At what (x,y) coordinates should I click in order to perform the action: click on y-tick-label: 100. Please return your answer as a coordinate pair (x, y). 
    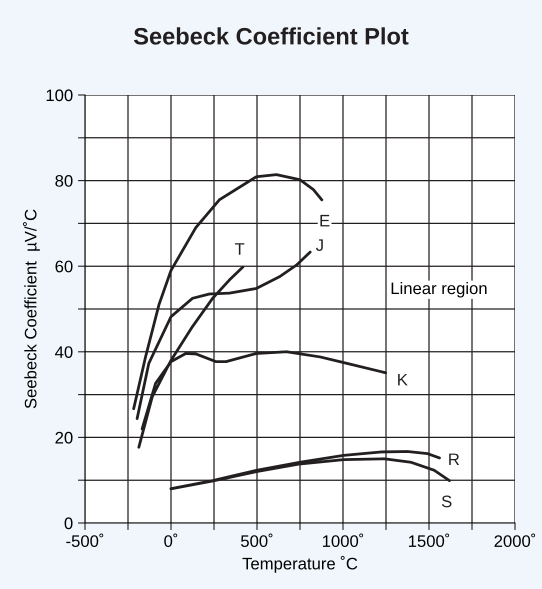
    Looking at the image, I should click on (59, 95).